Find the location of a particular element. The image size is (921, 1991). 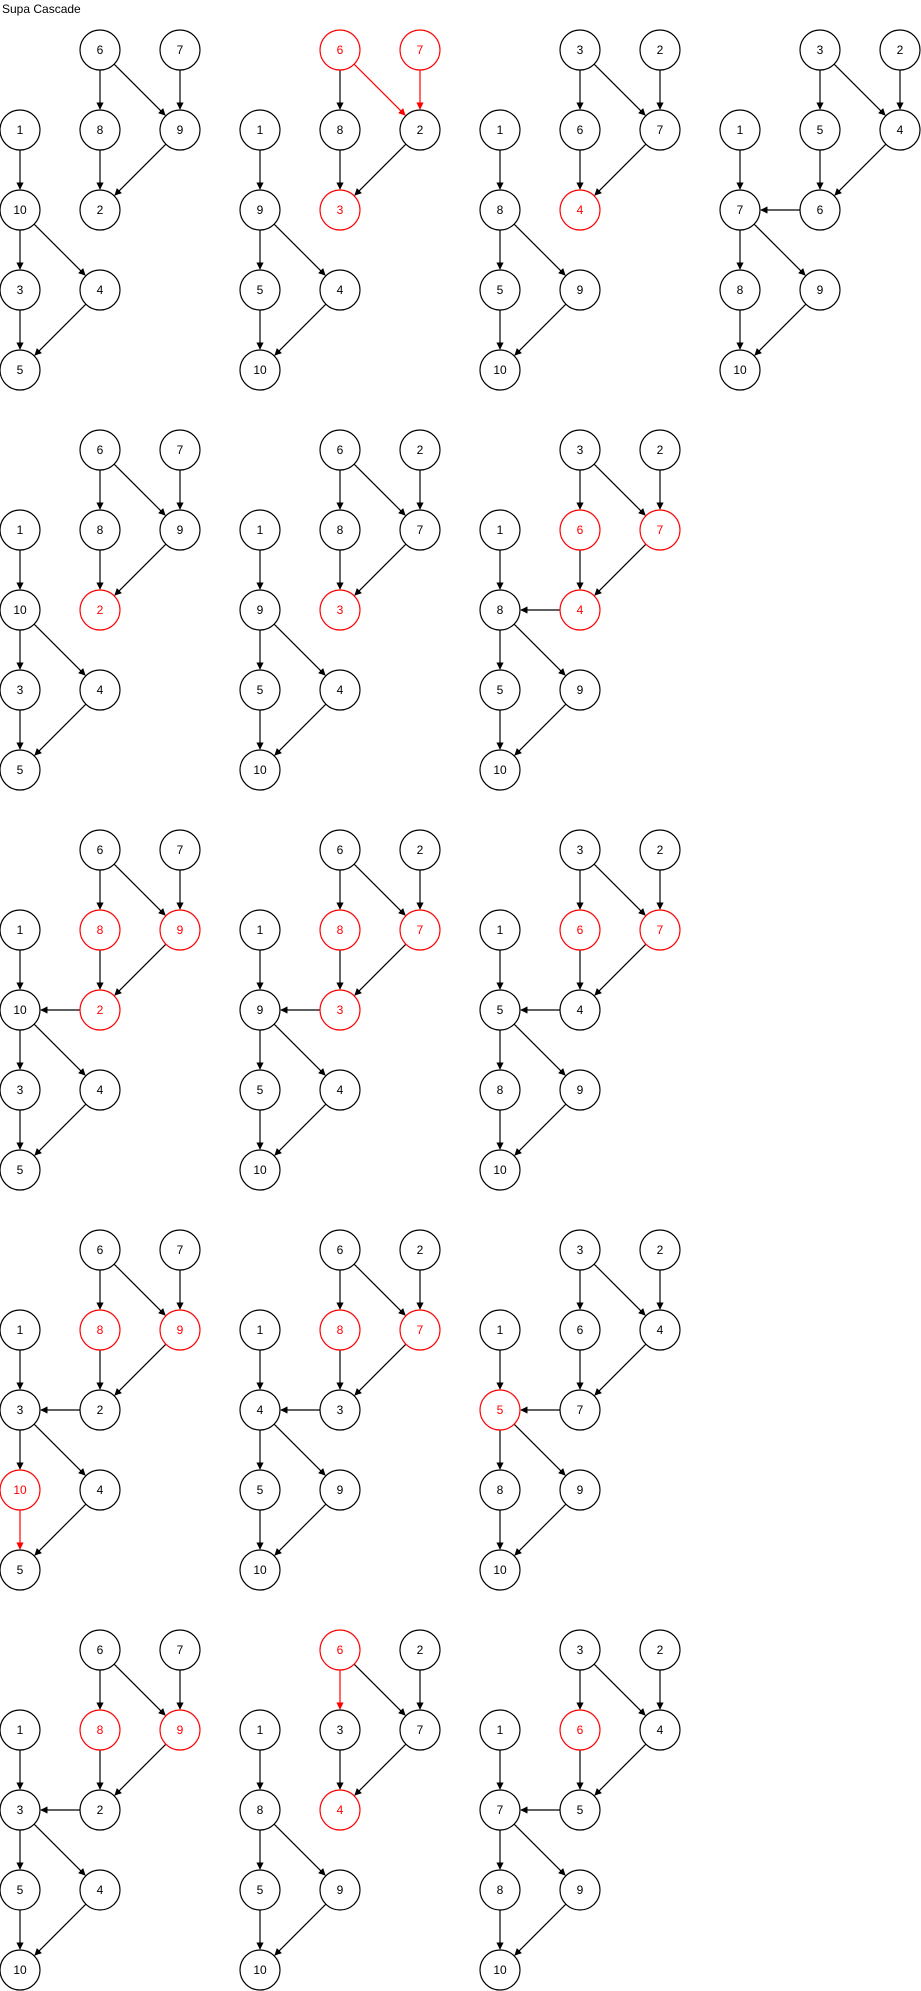

page-title: Supa Cascade is located at coordinates (41, 9).